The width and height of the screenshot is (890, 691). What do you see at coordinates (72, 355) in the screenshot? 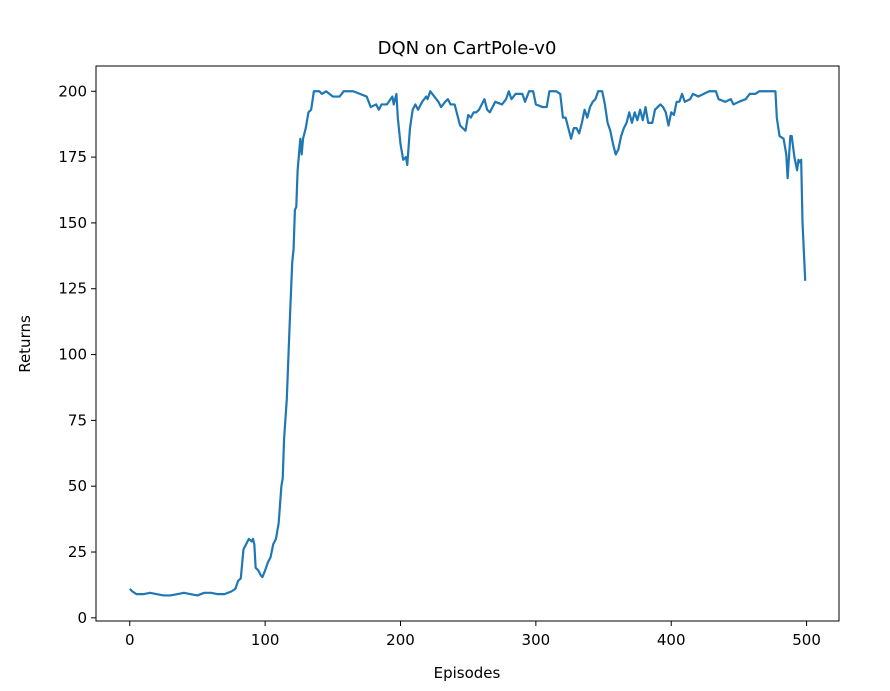
I see `y-tick-label: 100` at bounding box center [72, 355].